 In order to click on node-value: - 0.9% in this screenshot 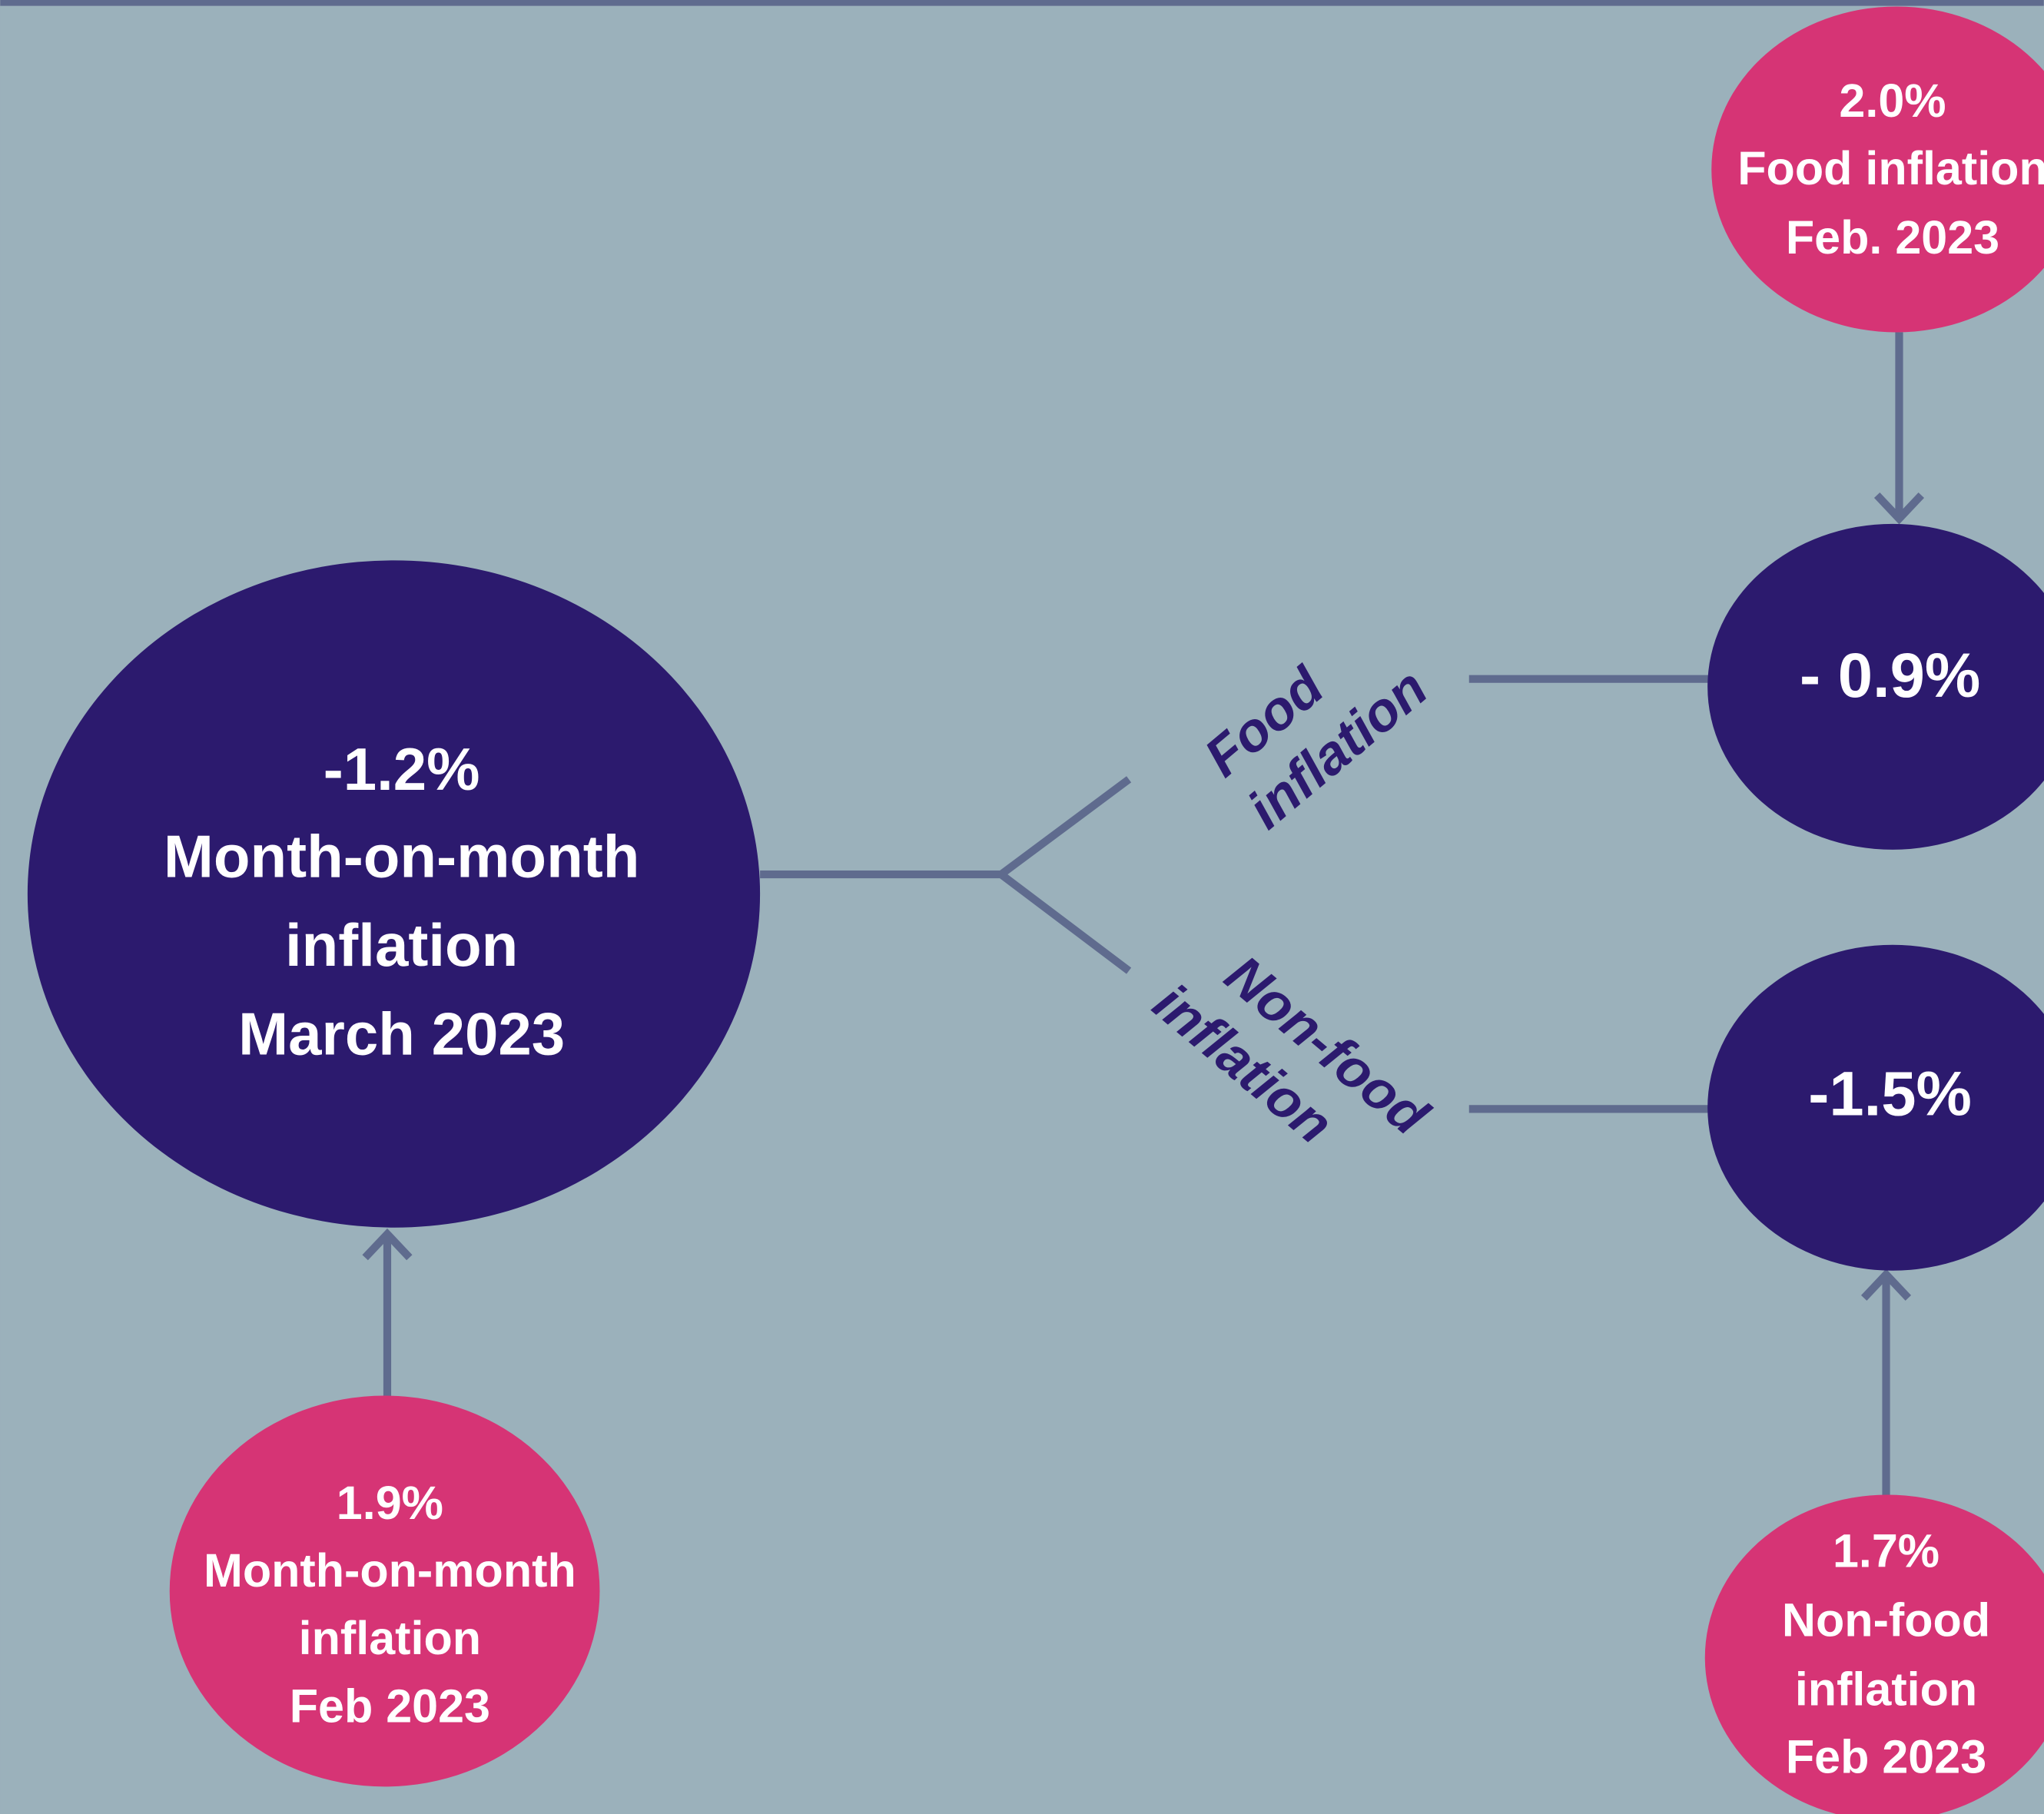, I will do `click(1890, 676)`.